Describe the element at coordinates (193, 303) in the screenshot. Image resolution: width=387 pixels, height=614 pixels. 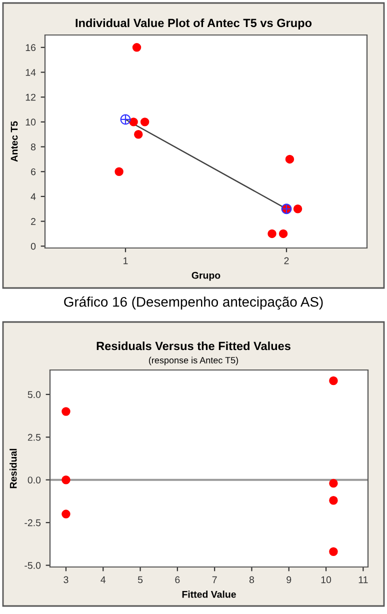
I see `text: Gráfico 16 (Desempenho antecipação AS)` at that location.